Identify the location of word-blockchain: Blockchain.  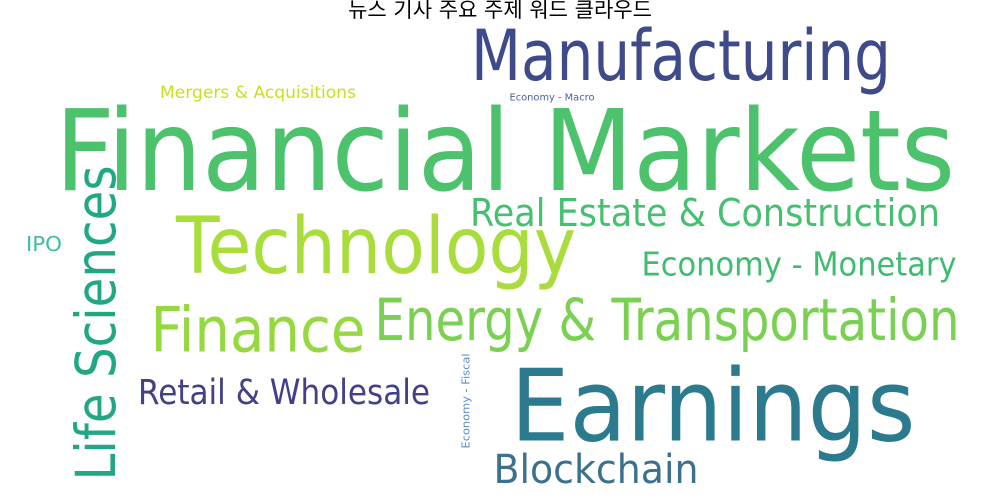
(596, 470).